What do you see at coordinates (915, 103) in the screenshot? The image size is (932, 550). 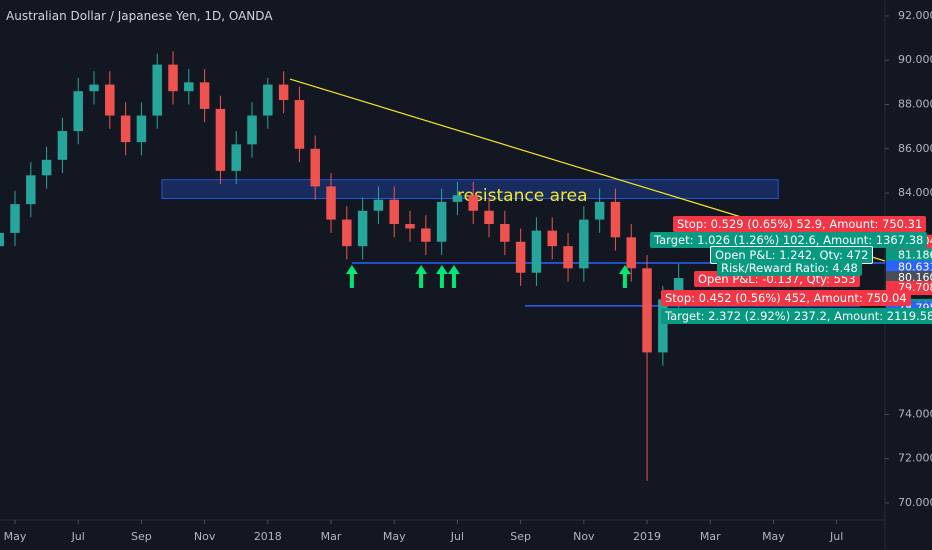 I see `y-tick-label: 88.000` at bounding box center [915, 103].